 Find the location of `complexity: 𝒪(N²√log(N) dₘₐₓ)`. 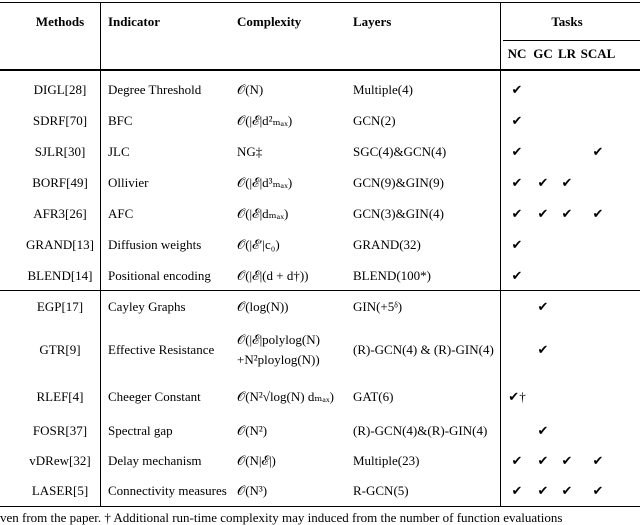

complexity: 𝒪(N²√log(N) dₘₐₓ) is located at coordinates (285, 396).